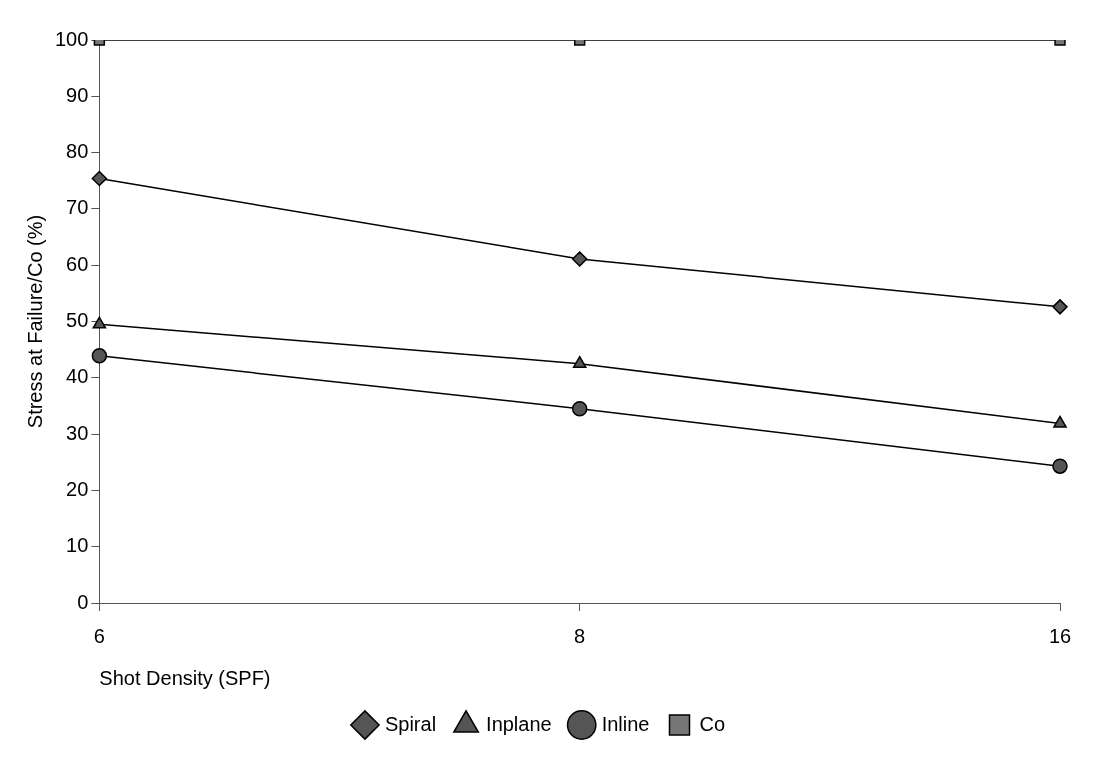 The width and height of the screenshot is (1100, 765). Describe the element at coordinates (77, 488) in the screenshot. I see `y-tick-label: 20` at that location.